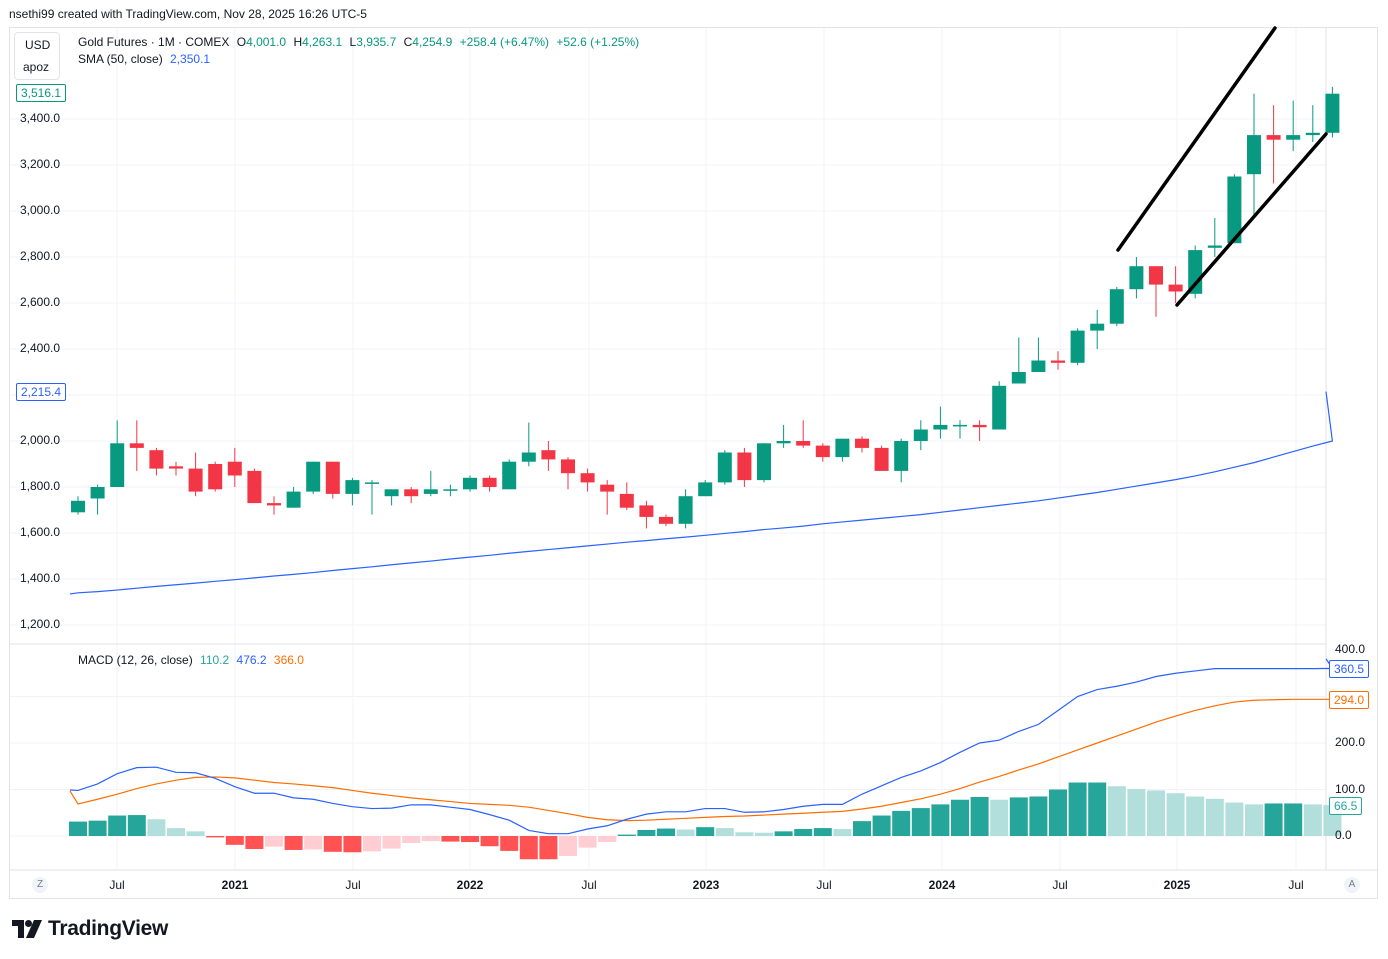  Describe the element at coordinates (408, 42) in the screenshot. I see `close-key: C` at that location.